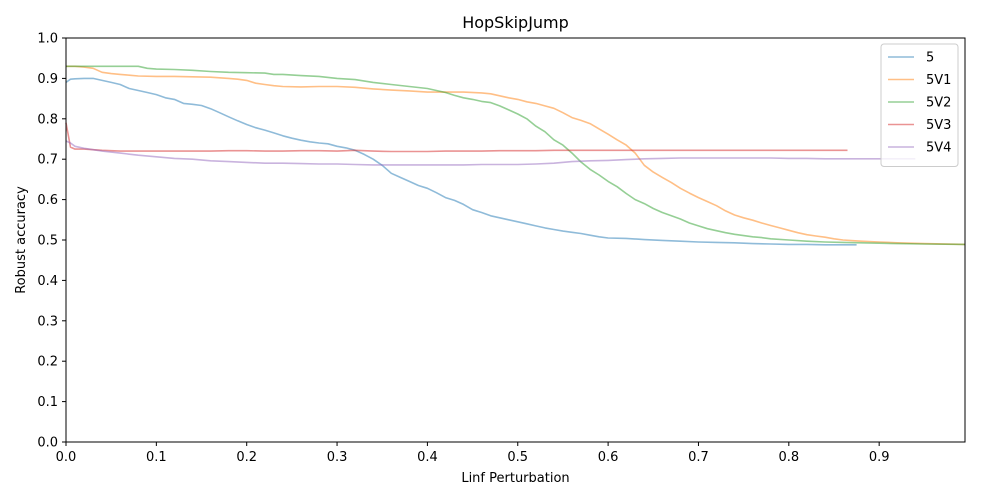 The image size is (1000, 500). What do you see at coordinates (698, 457) in the screenshot?
I see `x-tick-label: 0.7` at bounding box center [698, 457].